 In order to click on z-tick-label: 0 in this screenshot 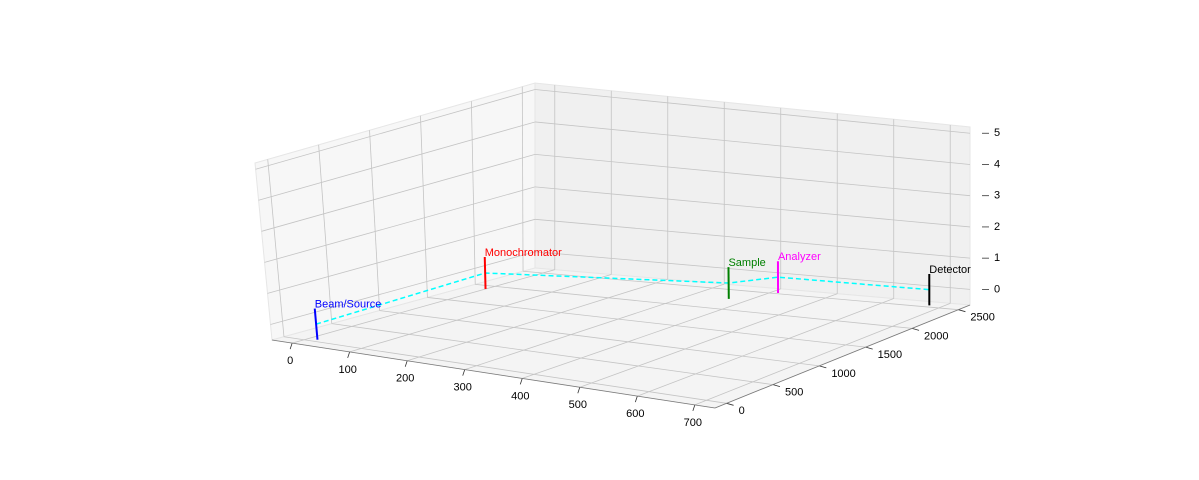, I will do `click(997, 289)`.